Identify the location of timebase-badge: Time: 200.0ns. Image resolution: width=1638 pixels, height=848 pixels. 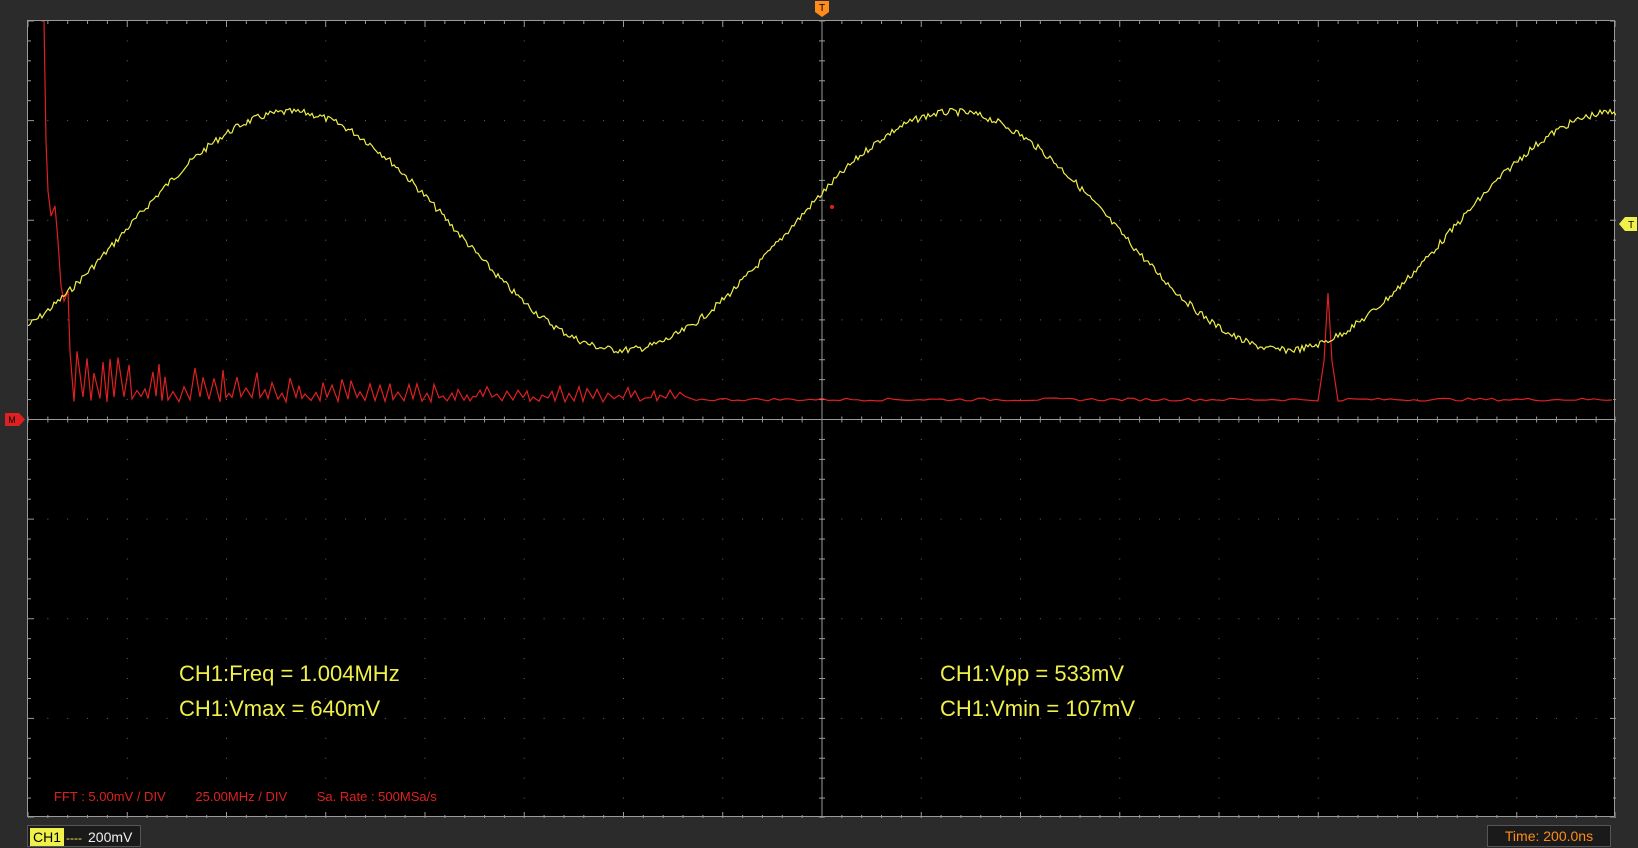
(1549, 836).